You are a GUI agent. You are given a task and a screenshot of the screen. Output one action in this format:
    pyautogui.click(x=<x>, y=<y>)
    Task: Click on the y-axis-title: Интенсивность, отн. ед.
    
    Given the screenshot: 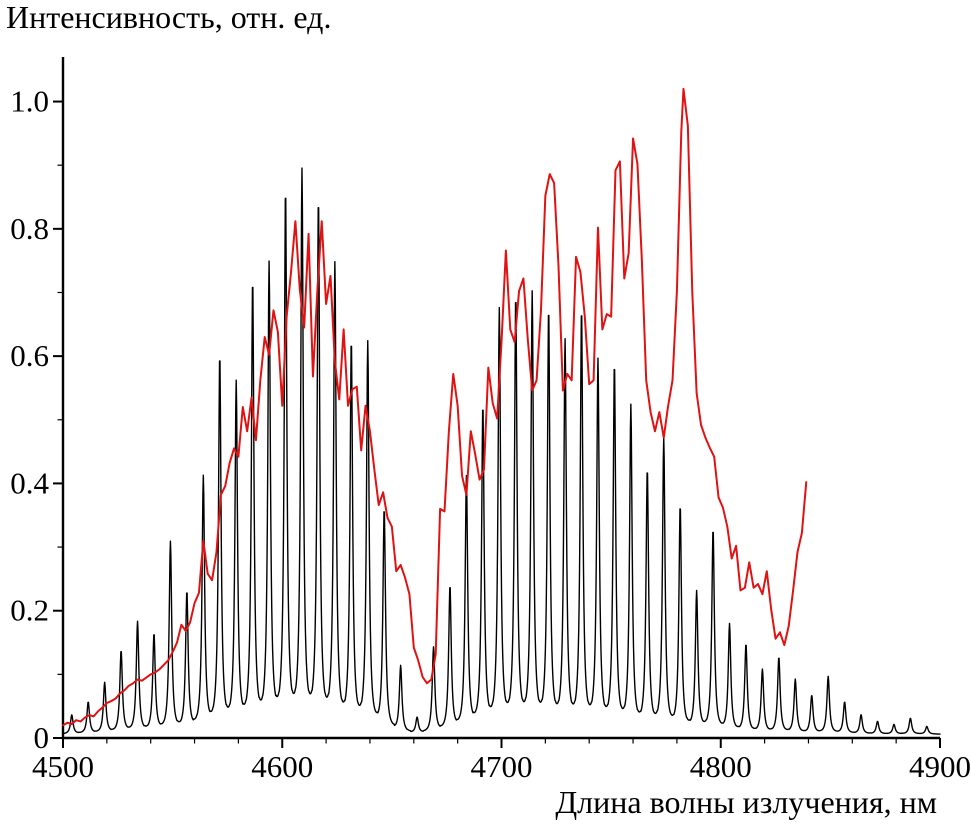 What is the action you would take?
    pyautogui.click(x=168, y=17)
    